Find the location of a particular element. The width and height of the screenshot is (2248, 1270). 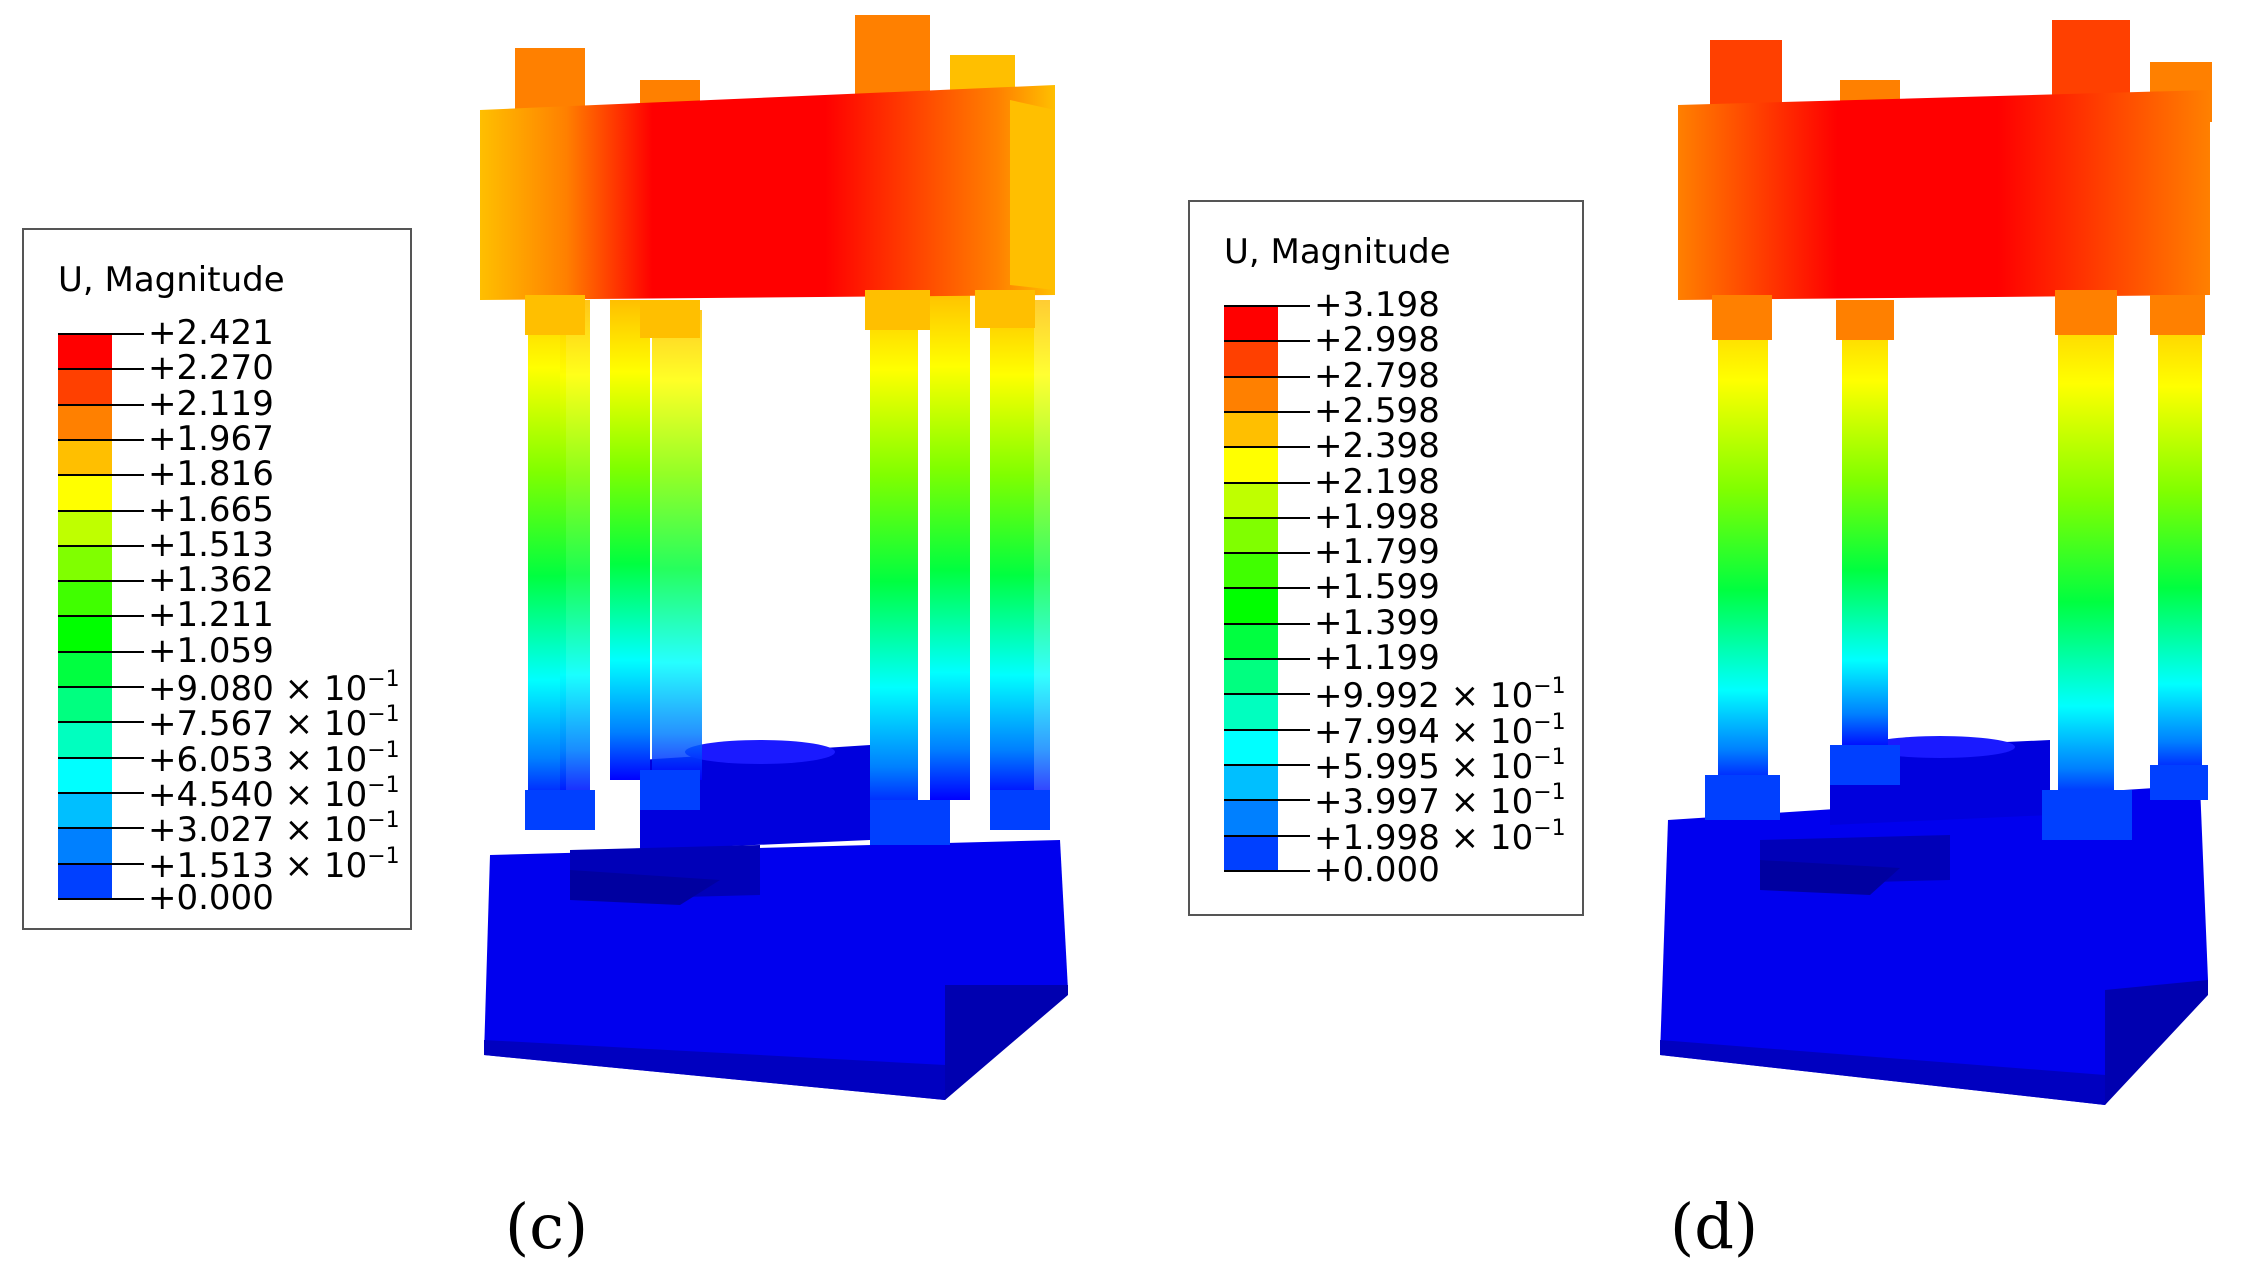

panel-label-c: (c) is located at coordinates (547, 1226).